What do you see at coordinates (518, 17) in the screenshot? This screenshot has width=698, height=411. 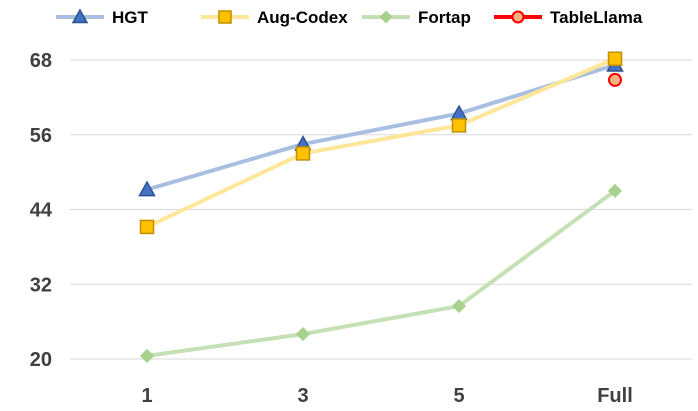 I see `legend-marker-tablellama` at bounding box center [518, 17].